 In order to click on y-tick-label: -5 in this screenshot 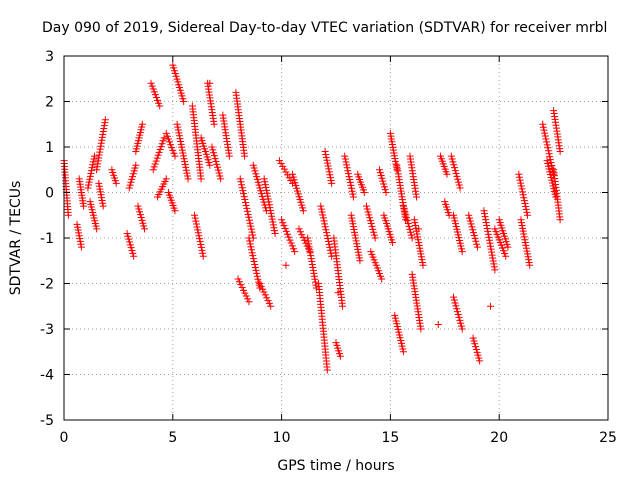, I will do `click(47, 421)`.